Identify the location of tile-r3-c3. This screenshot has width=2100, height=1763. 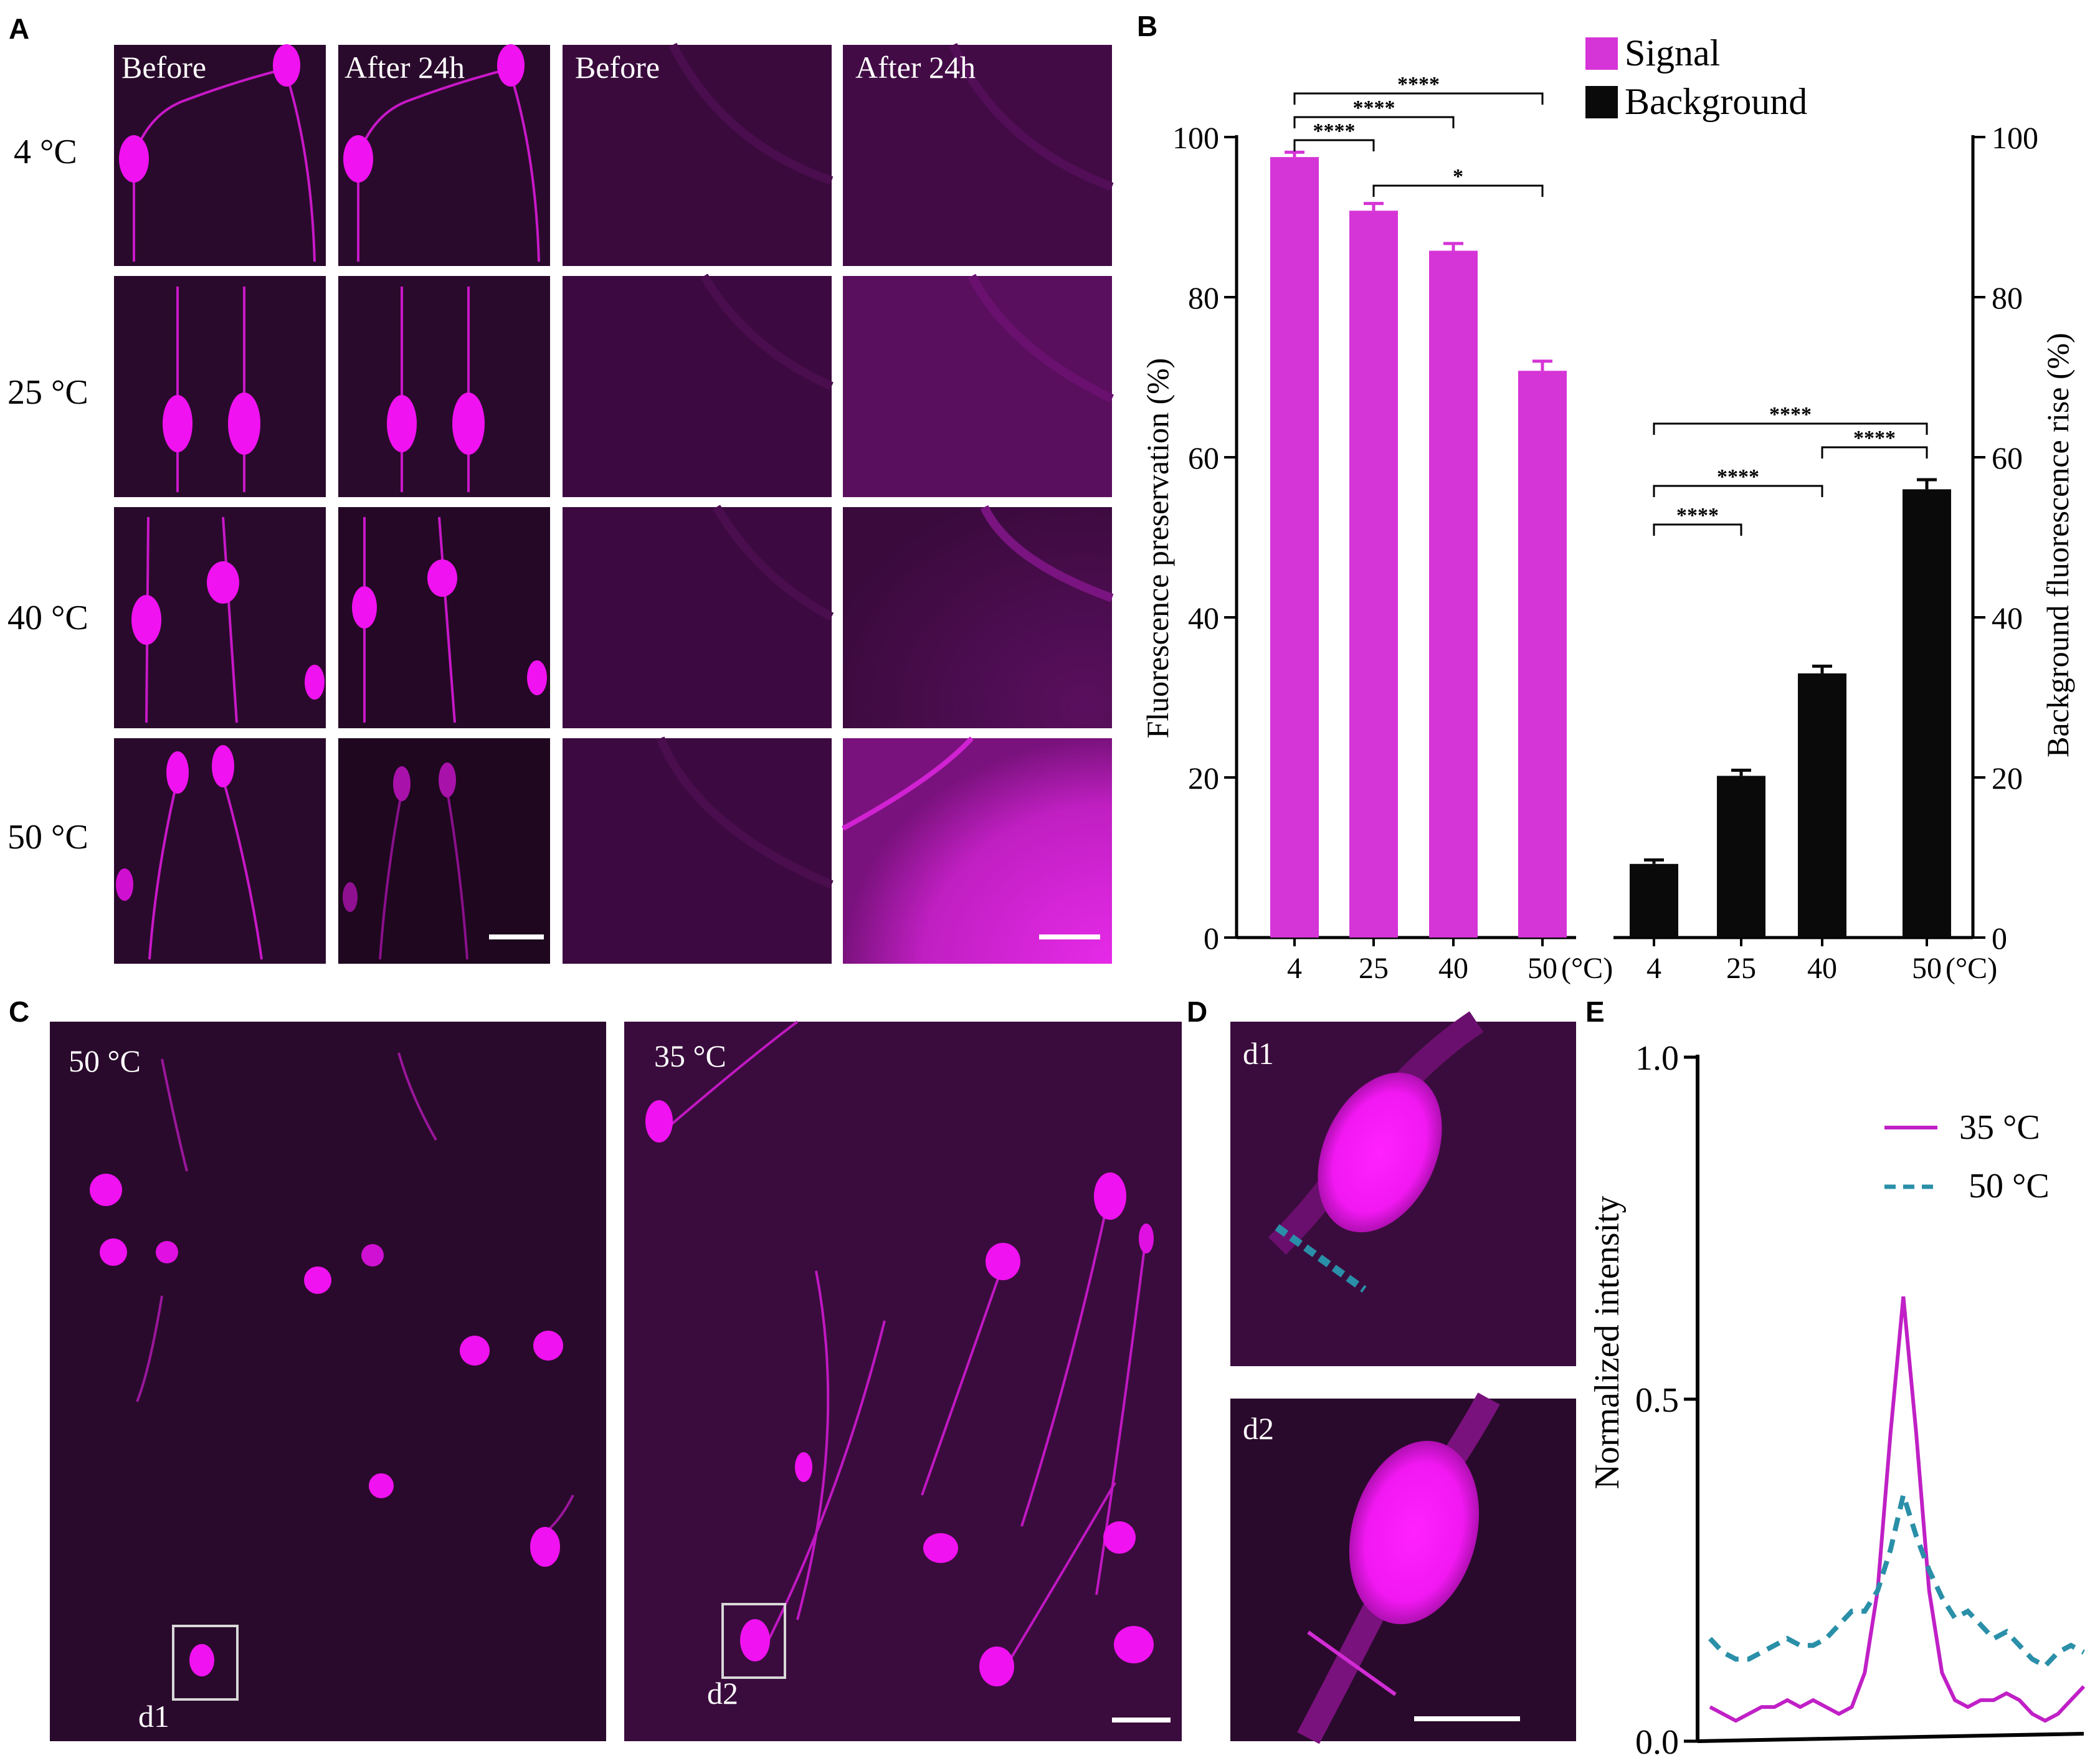
(697, 617).